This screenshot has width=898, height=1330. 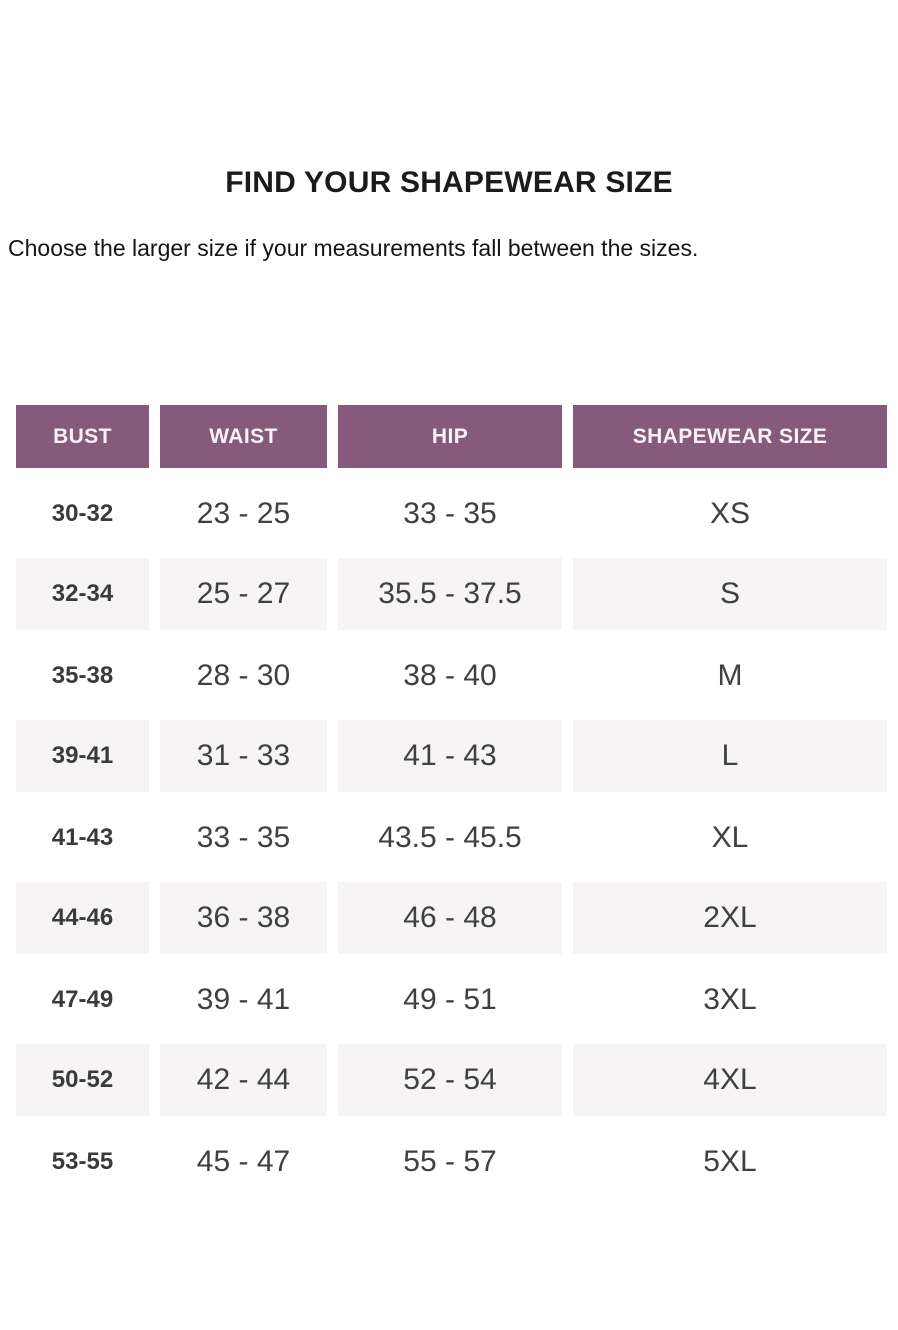 I want to click on size-cell: 2XL, so click(x=730, y=918).